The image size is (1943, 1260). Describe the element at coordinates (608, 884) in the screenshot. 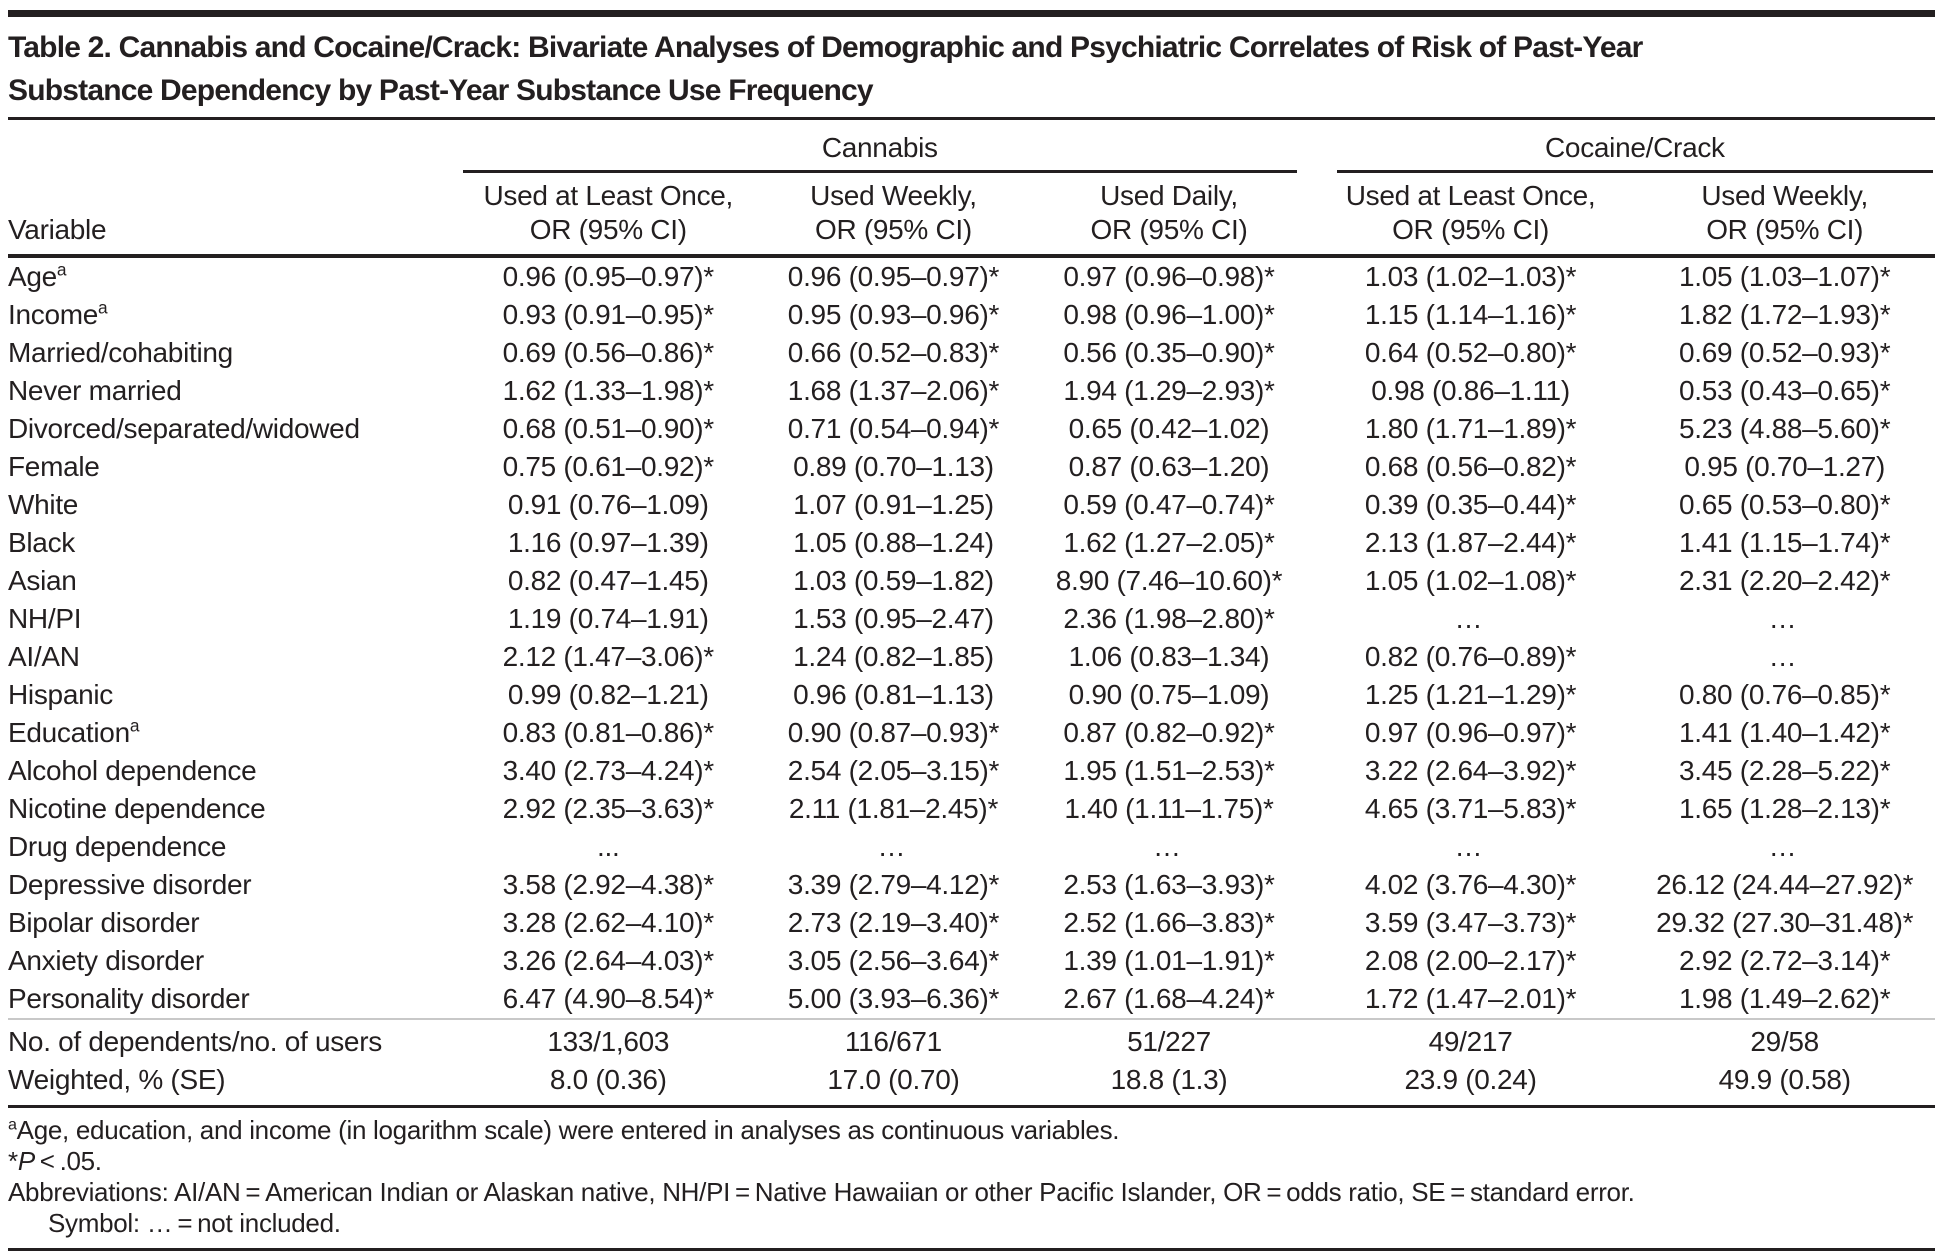

I see `value-cell-cannabis-once: 3.58 (2.92–4.38)*` at that location.